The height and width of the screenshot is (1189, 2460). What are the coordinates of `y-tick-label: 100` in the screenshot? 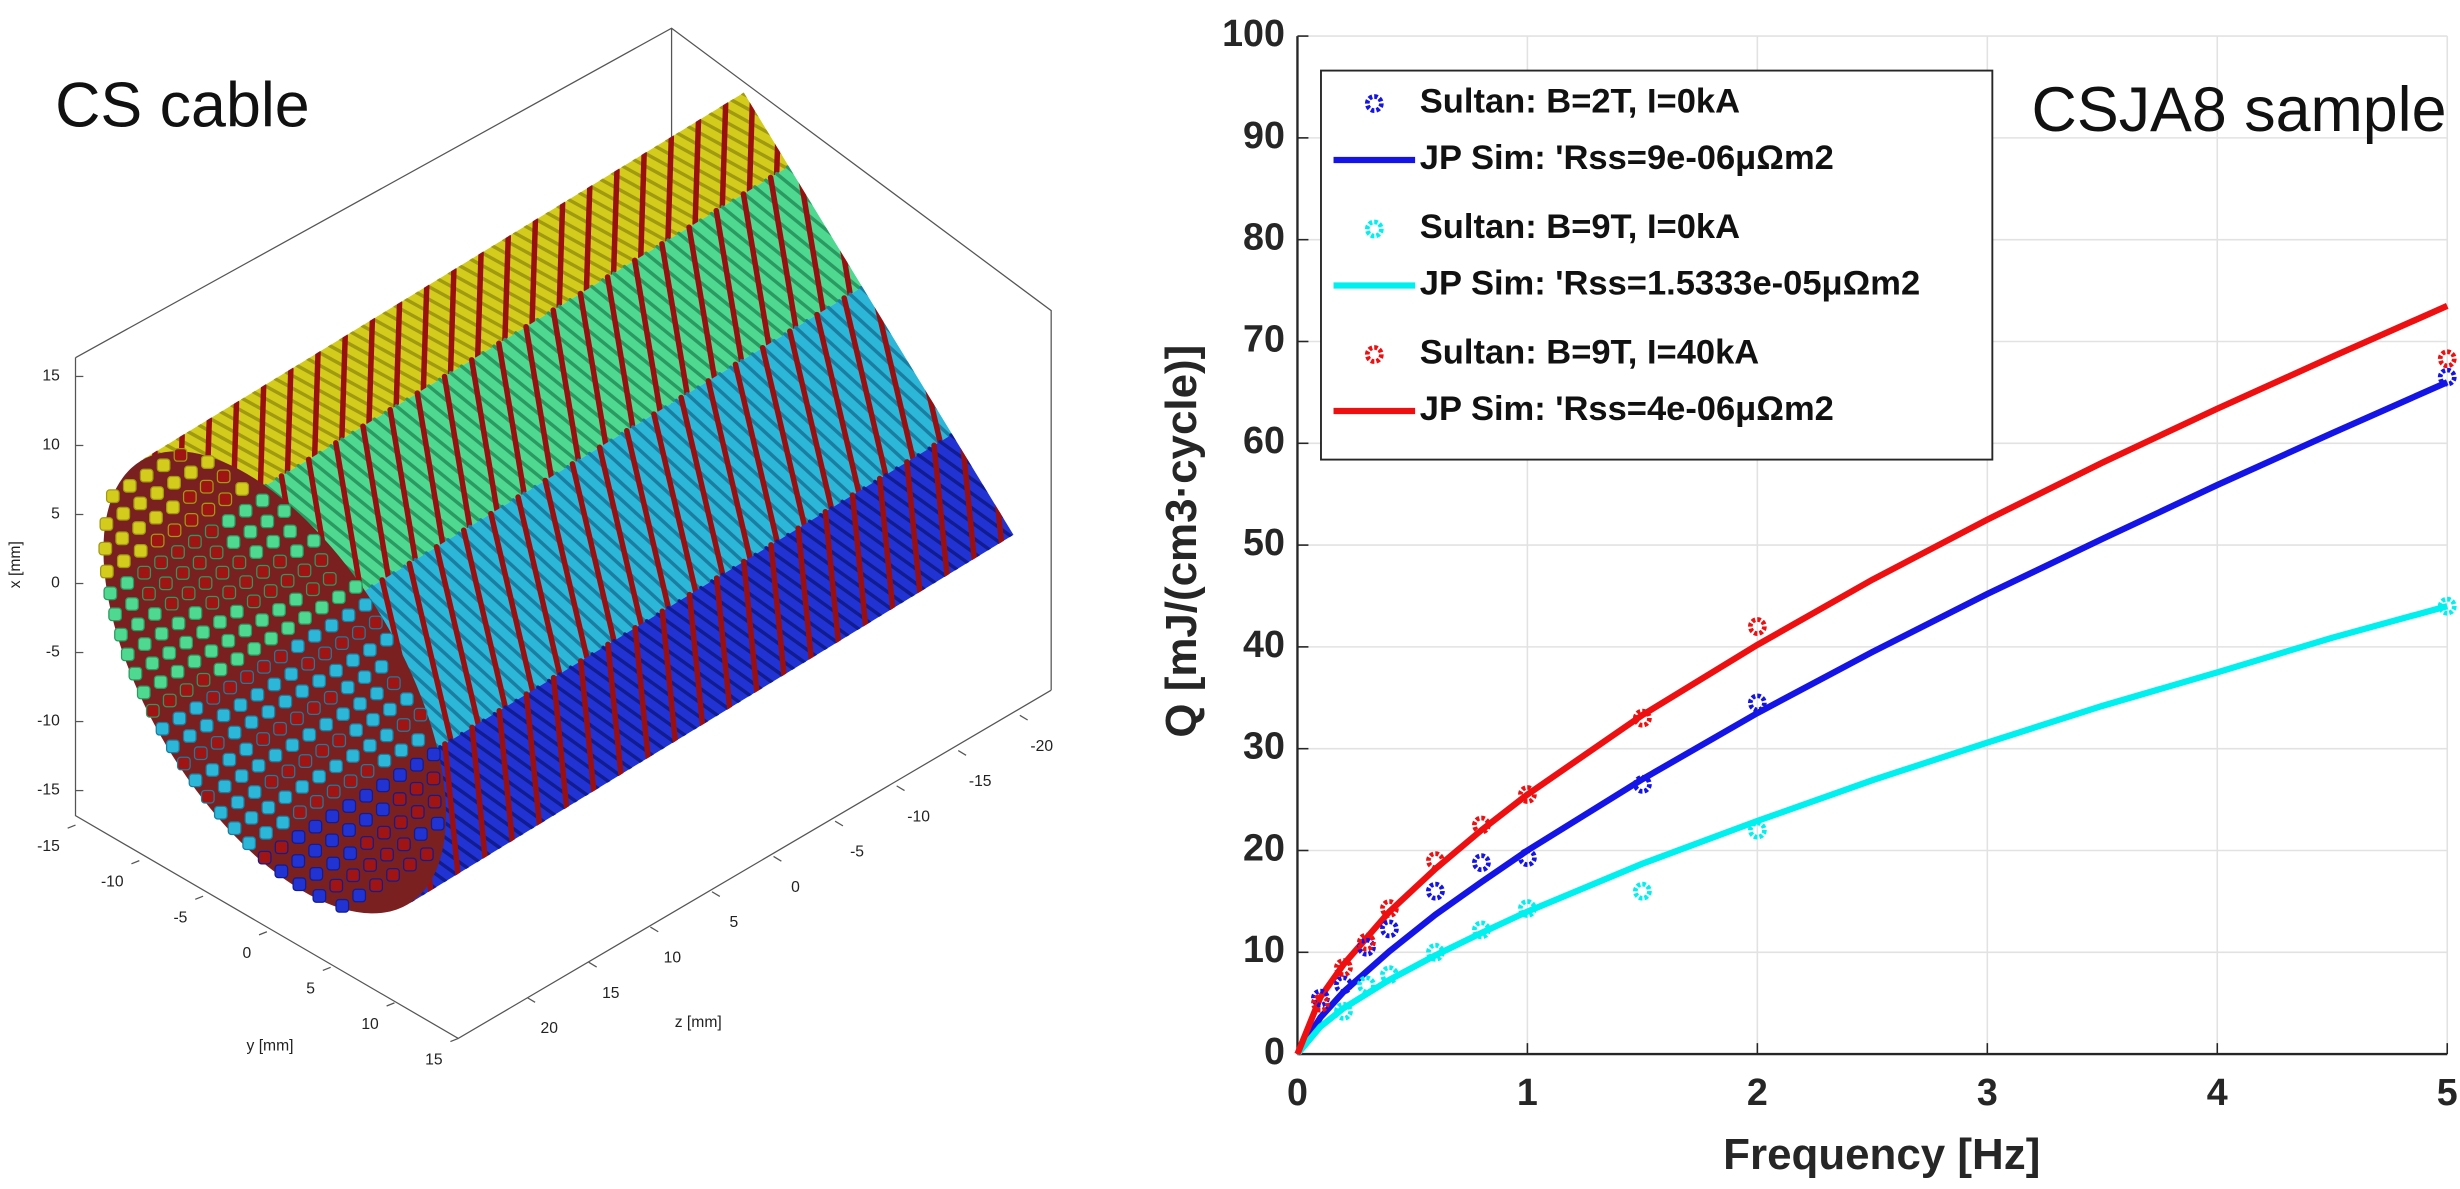 It's located at (1253, 33).